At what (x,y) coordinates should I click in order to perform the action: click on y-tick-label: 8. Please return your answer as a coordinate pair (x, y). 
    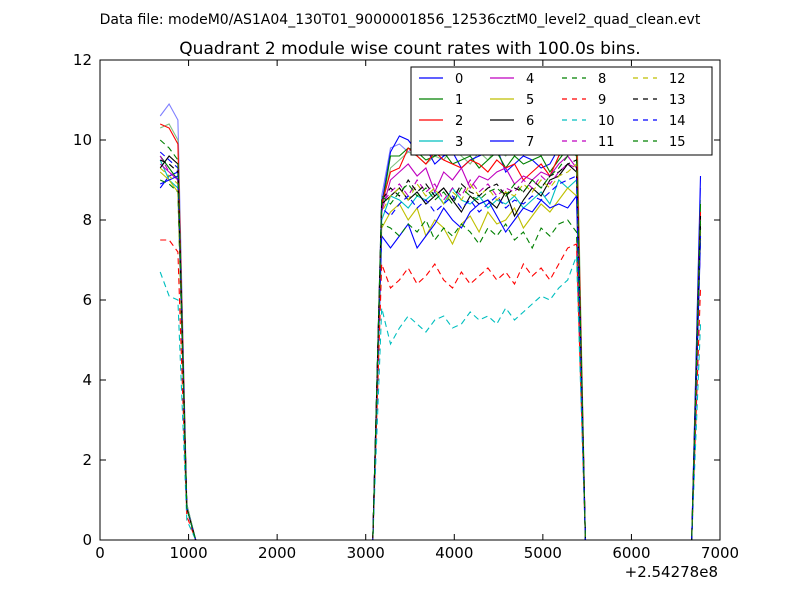
    Looking at the image, I should click on (87, 220).